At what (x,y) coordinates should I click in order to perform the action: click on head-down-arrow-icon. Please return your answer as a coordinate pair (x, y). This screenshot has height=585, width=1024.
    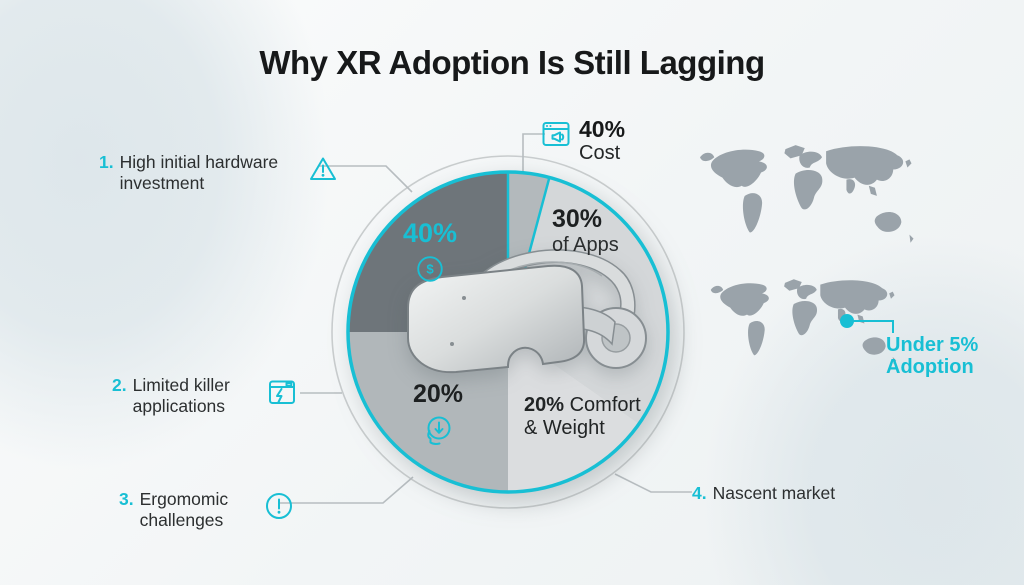
    Looking at the image, I should click on (438, 433).